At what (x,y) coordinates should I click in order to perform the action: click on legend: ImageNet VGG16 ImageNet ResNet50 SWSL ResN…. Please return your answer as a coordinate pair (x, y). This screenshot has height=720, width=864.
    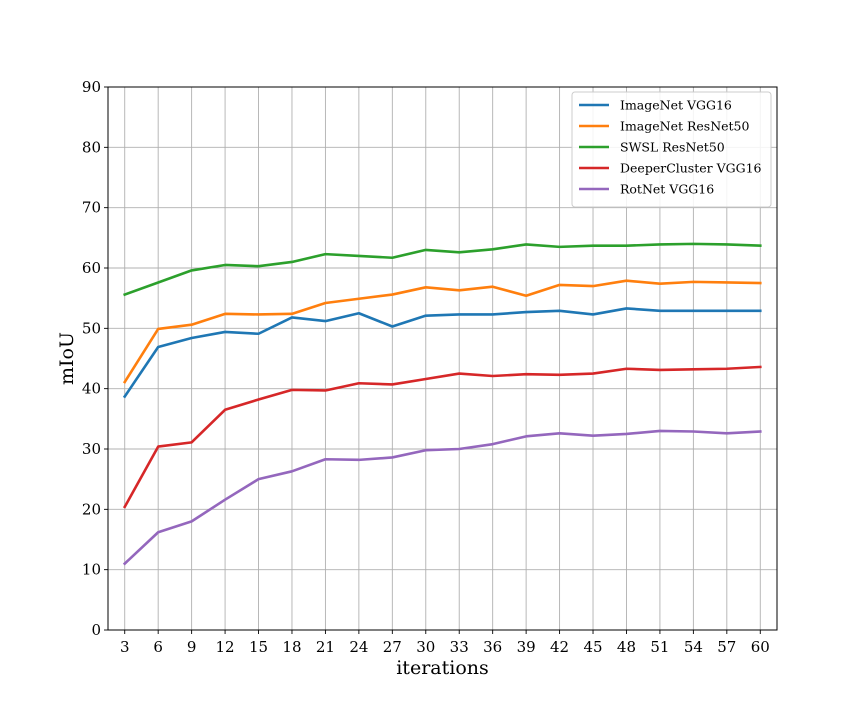
    Looking at the image, I should click on (671, 149).